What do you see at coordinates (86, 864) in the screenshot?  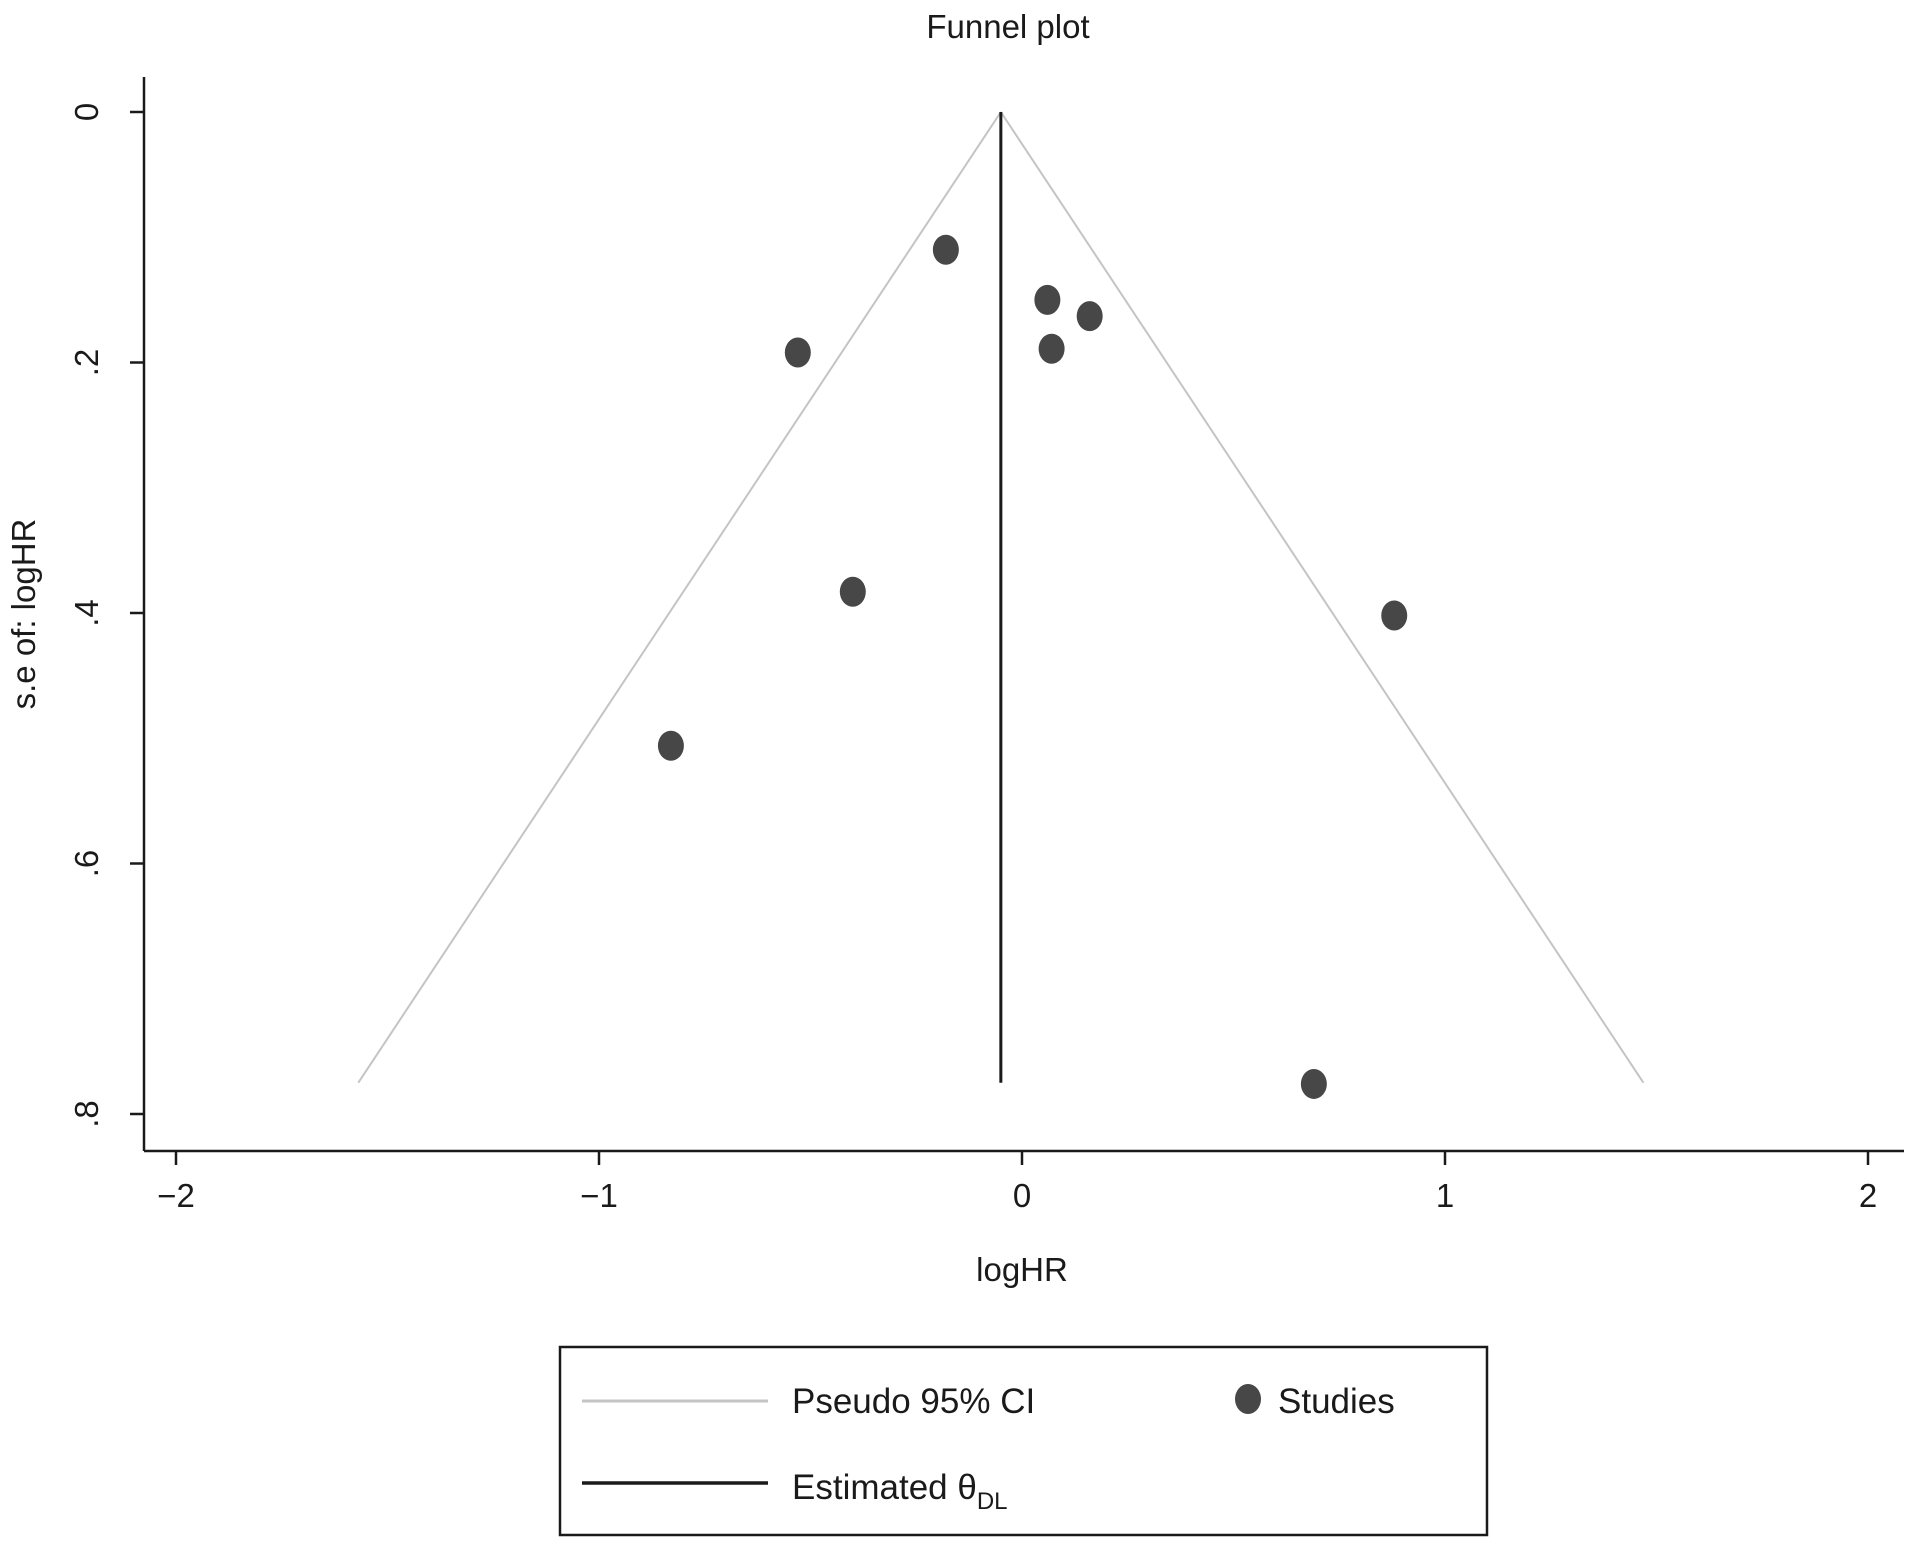 I see `y-tick-label: .6` at bounding box center [86, 864].